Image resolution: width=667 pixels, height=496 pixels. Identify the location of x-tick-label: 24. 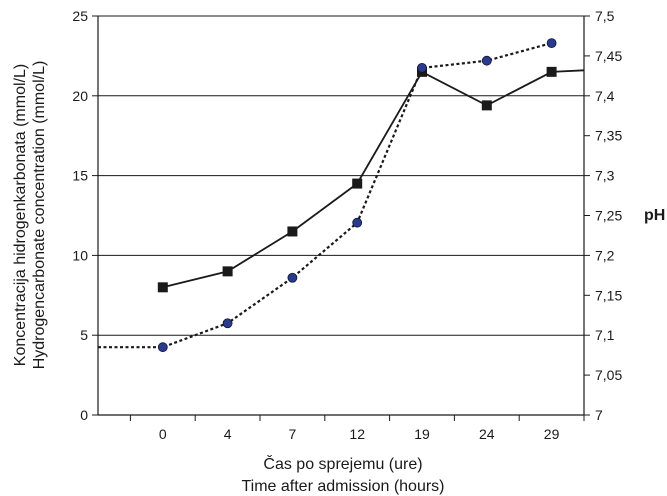
(487, 434).